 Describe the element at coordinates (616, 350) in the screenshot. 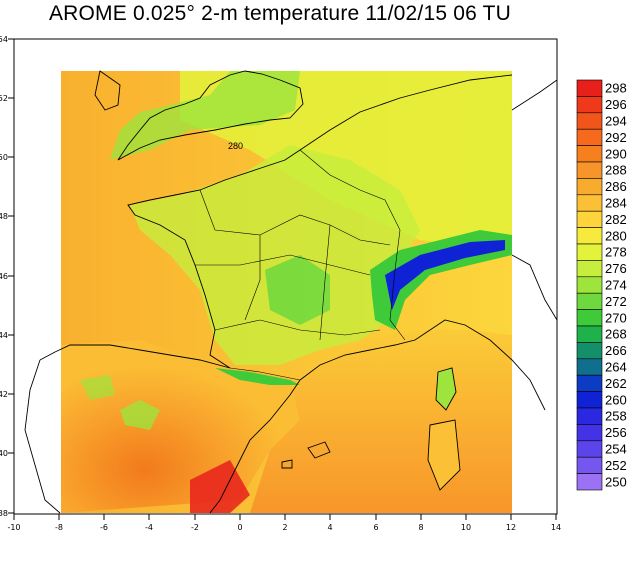

I see `legend-label: 266` at that location.